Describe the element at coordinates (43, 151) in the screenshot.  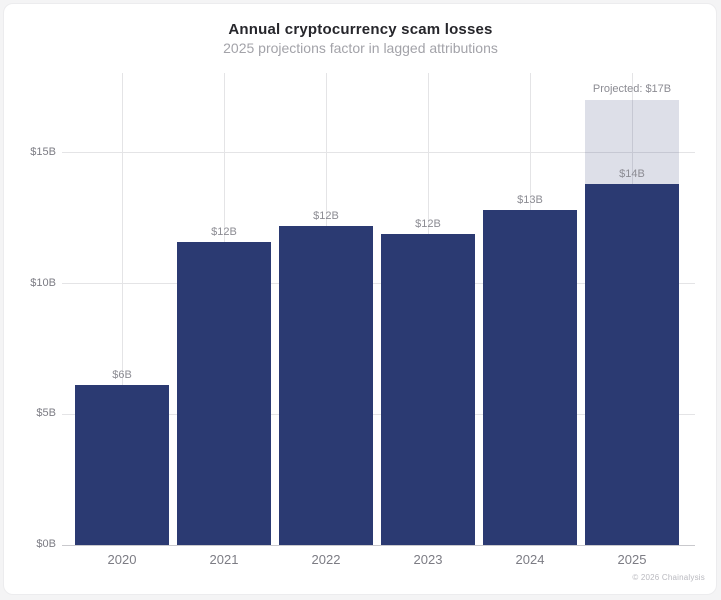
I see `y-tick-label: $15B` at that location.